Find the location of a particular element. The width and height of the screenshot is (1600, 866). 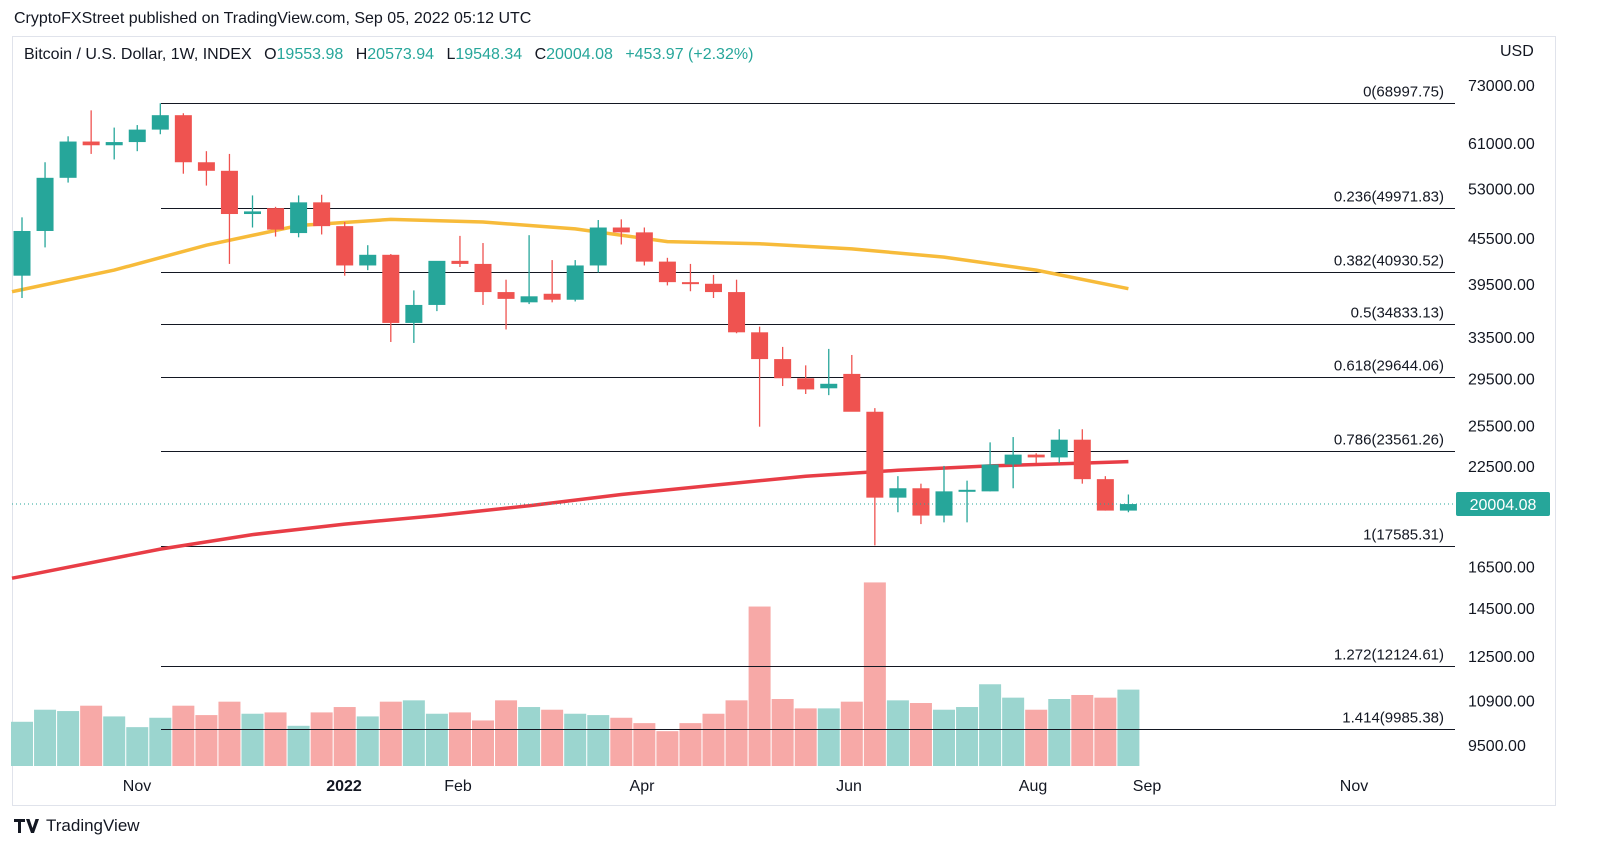

y-tick-label: 29500.00 is located at coordinates (1501, 379).